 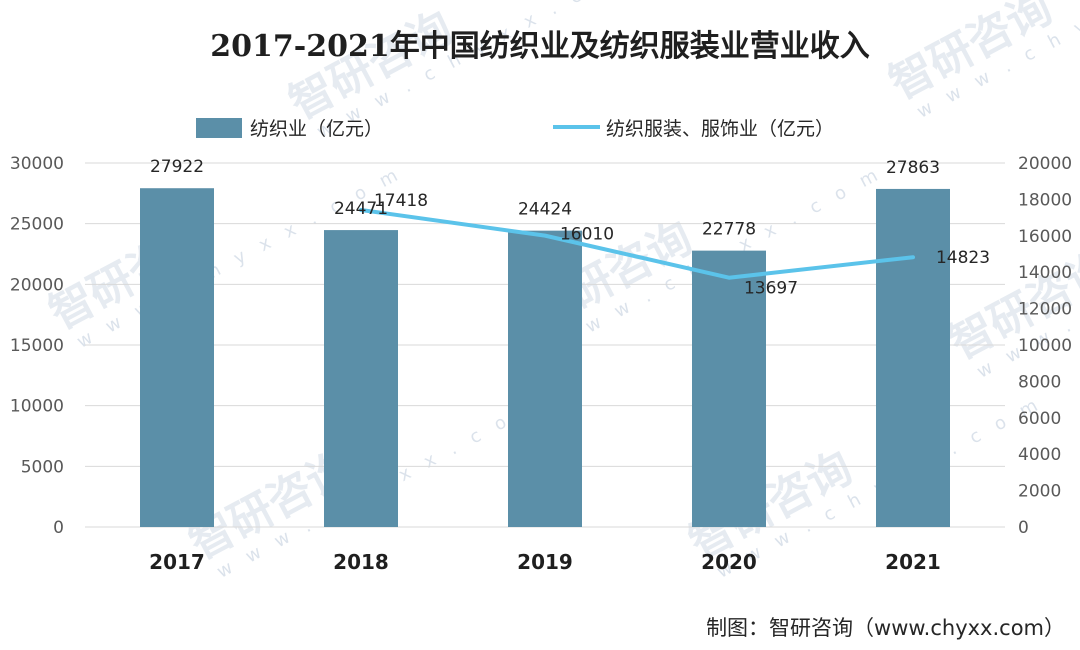 What do you see at coordinates (361, 209) in the screenshot?
I see `bar-data-label: 24471` at bounding box center [361, 209].